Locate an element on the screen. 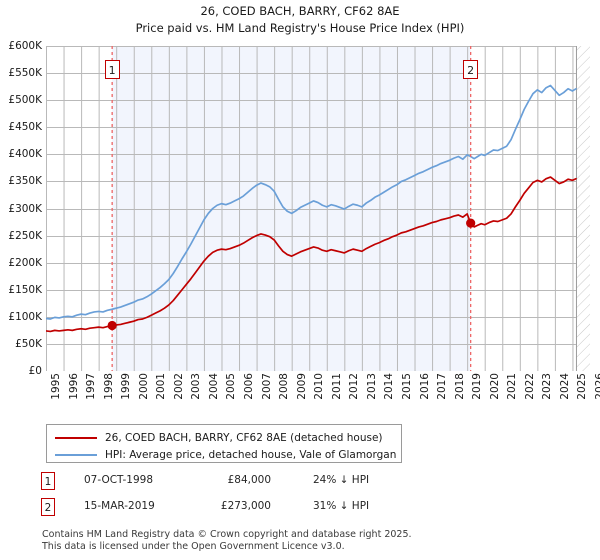 This screenshot has width=600, height=560. x-axis-tick-label: 2014 is located at coordinates (389, 386).